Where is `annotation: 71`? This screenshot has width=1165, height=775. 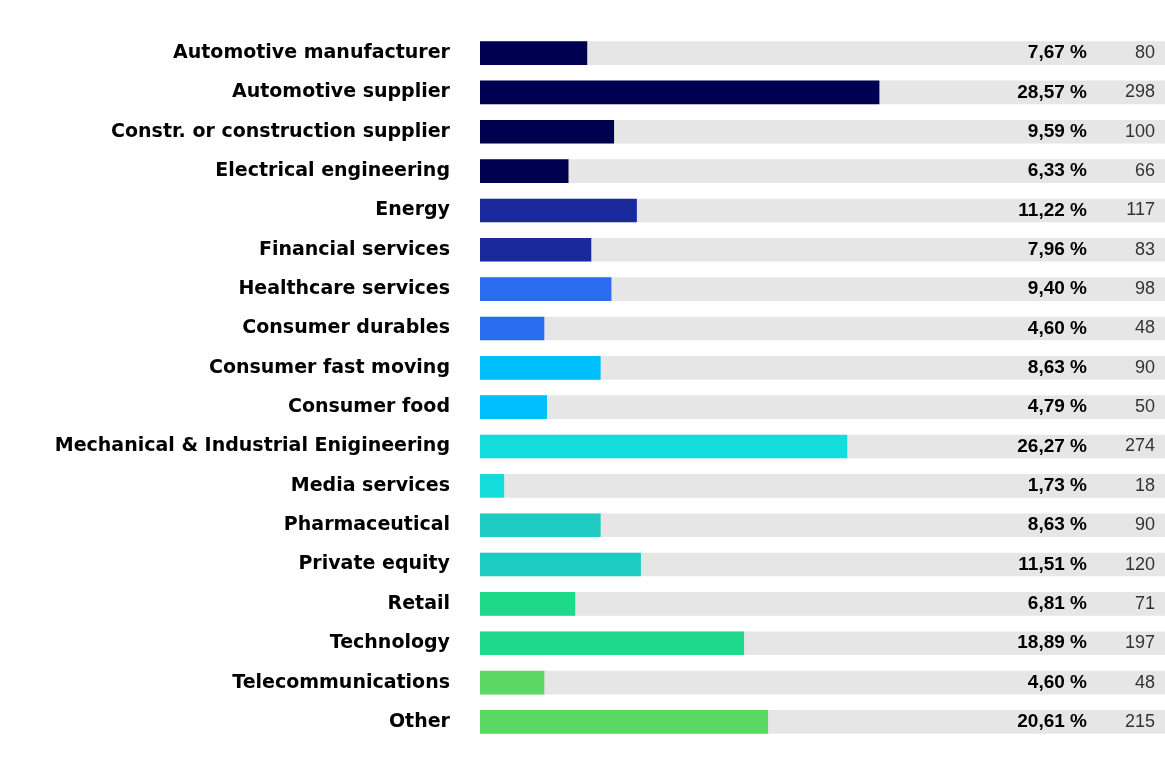 annotation: 71 is located at coordinates (1144, 602).